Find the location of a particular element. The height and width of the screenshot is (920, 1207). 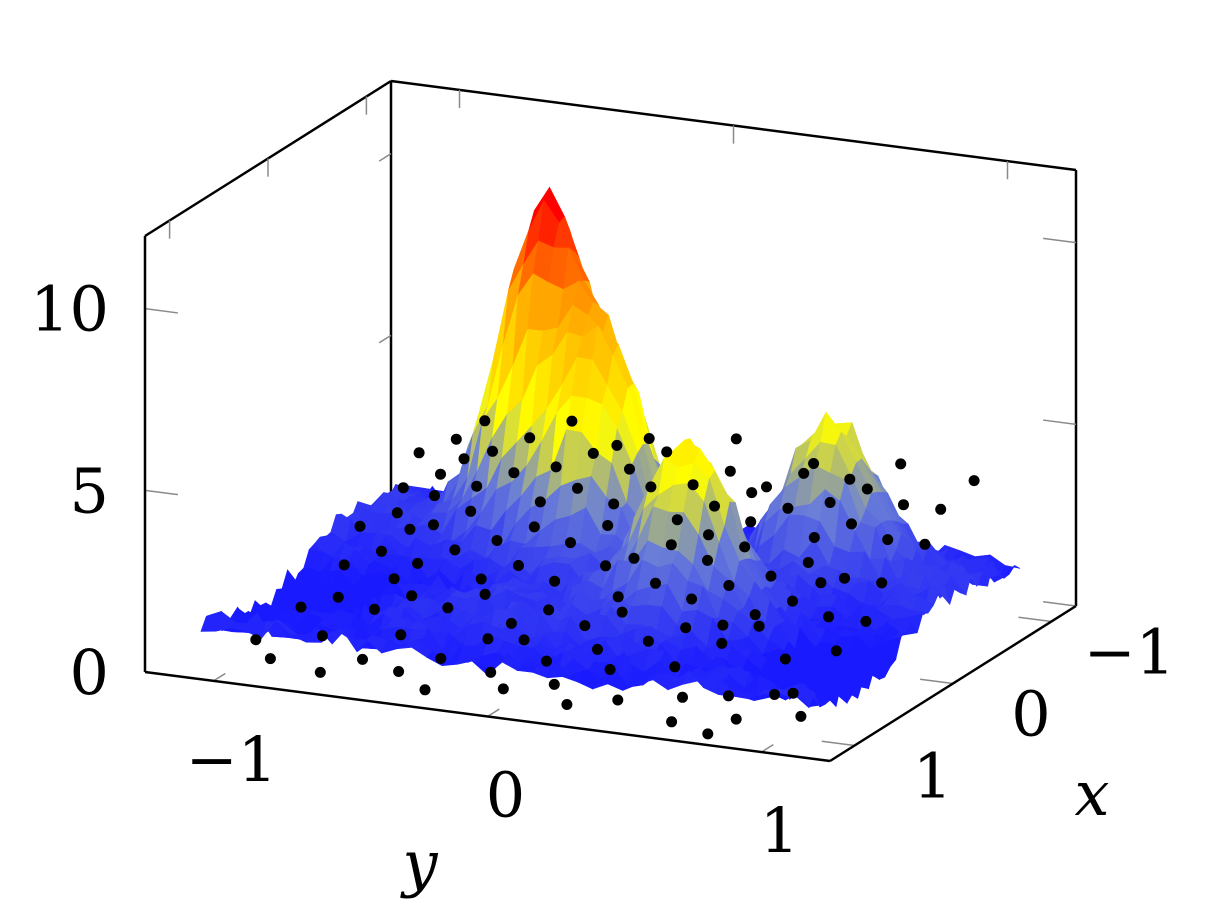

x-tick-label: 0 is located at coordinates (1030, 714).